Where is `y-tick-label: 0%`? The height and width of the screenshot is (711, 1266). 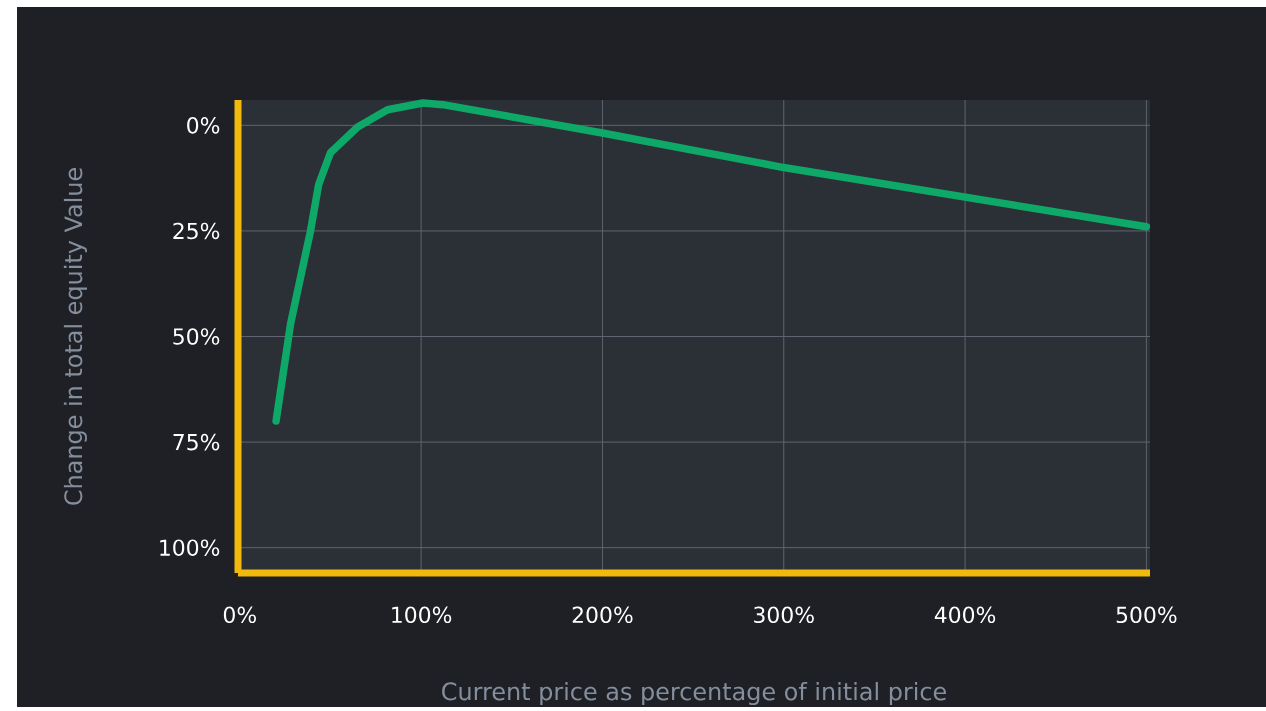
y-tick-label: 0% is located at coordinates (203, 125).